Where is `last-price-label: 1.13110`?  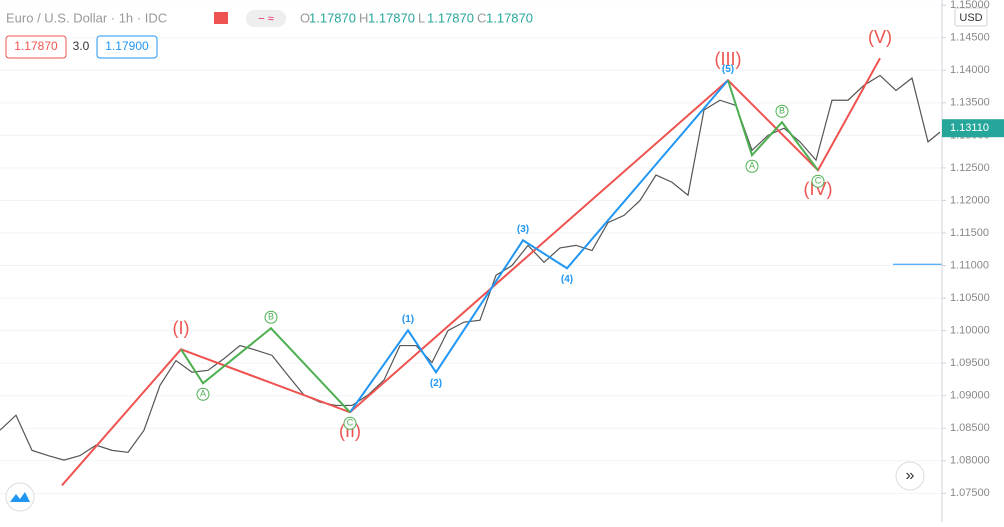 last-price-label: 1.13110 is located at coordinates (969, 128).